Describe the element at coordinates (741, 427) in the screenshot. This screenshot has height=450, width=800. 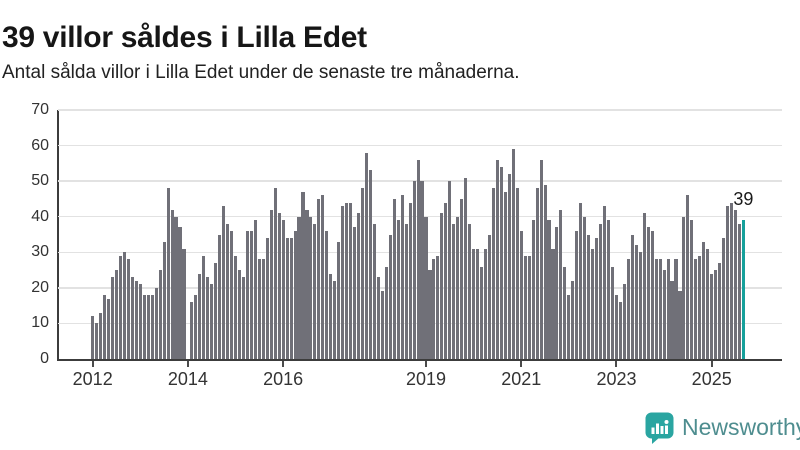
I see `logo-text: Newsworthy` at that location.